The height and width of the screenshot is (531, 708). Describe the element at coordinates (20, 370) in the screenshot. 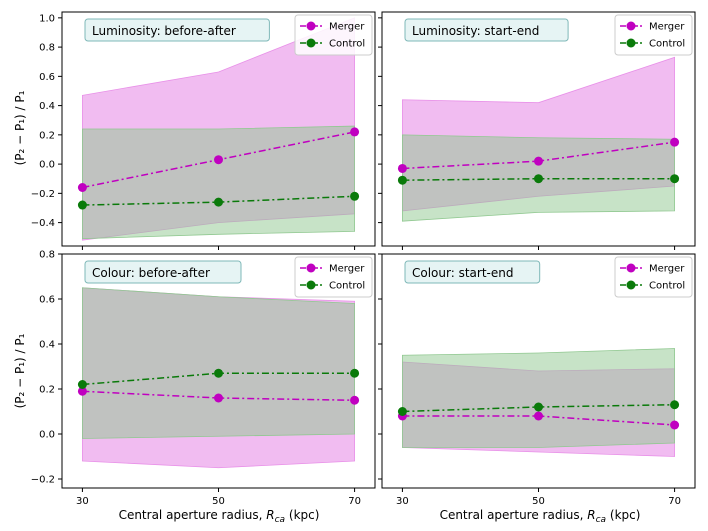

I see `y-axis-label-bottom: (P₂ − P₁) / P₁` at that location.